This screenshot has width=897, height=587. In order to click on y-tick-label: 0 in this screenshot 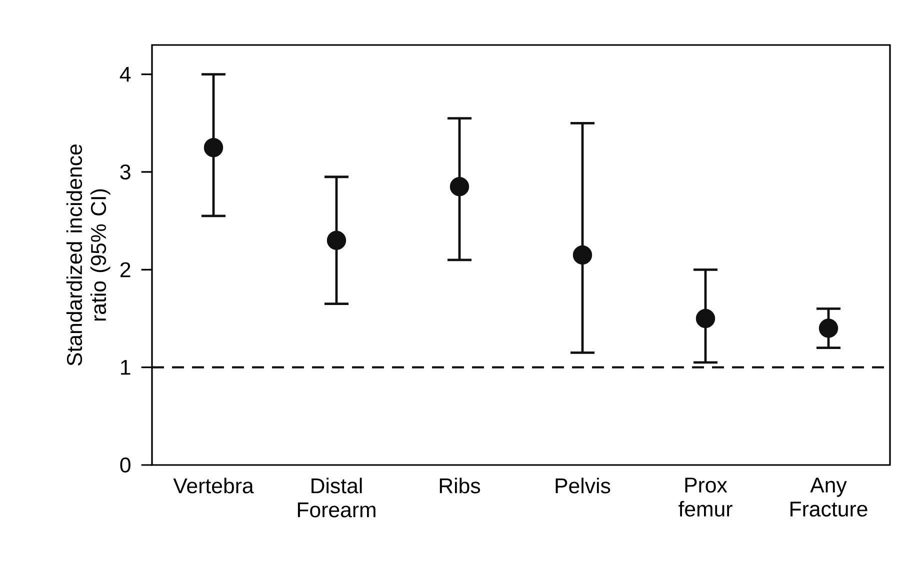, I will do `click(125, 465)`.